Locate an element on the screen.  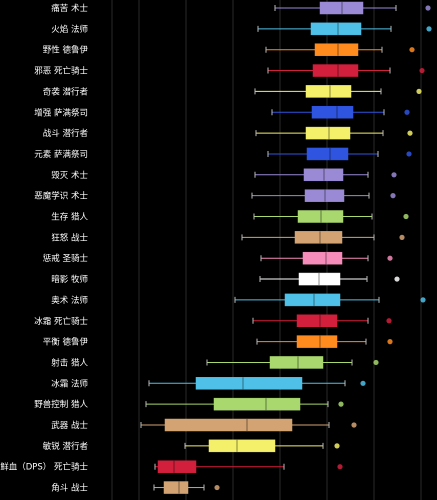
category-label-18: 冰霜 法师 is located at coordinates (69, 383).